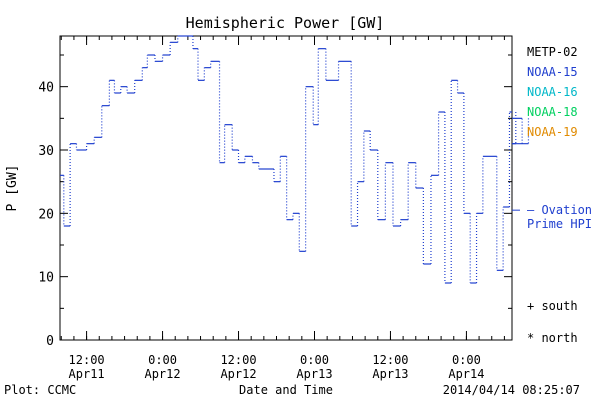  What do you see at coordinates (552, 112) in the screenshot?
I see `legend-entry: NOAA-18` at bounding box center [552, 112].